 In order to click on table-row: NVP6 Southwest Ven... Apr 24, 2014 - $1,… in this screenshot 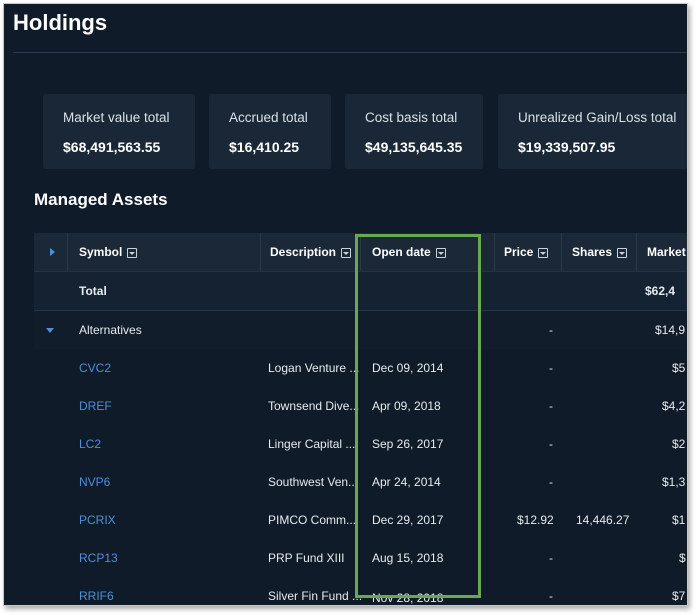, I will do `click(360, 482)`.